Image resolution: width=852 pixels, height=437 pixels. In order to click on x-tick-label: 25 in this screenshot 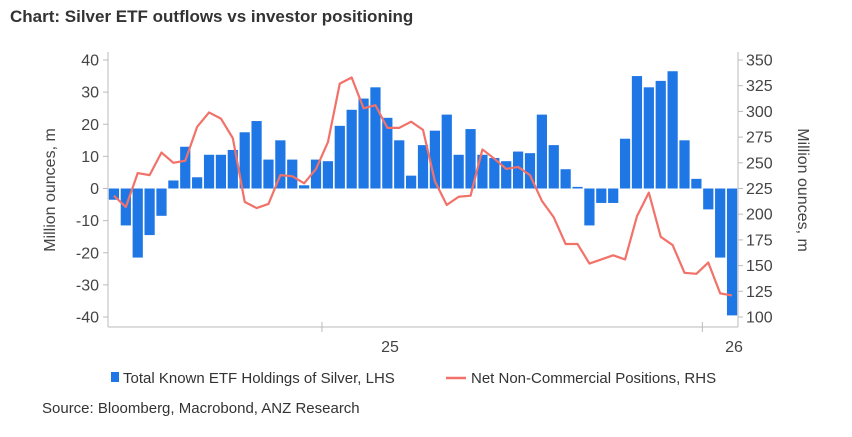, I will do `click(390, 347)`.